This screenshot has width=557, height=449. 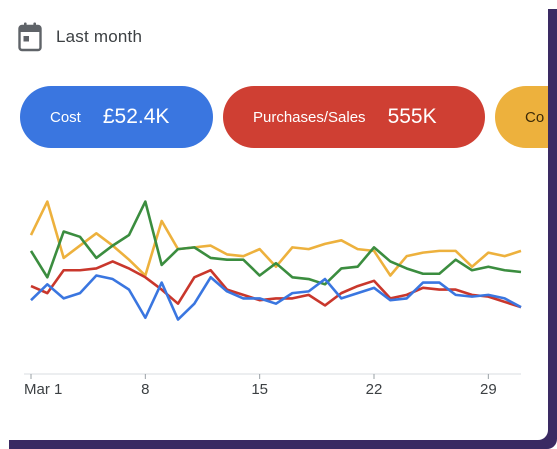 What do you see at coordinates (43, 389) in the screenshot?
I see `x-tick-label: Mar 1` at bounding box center [43, 389].